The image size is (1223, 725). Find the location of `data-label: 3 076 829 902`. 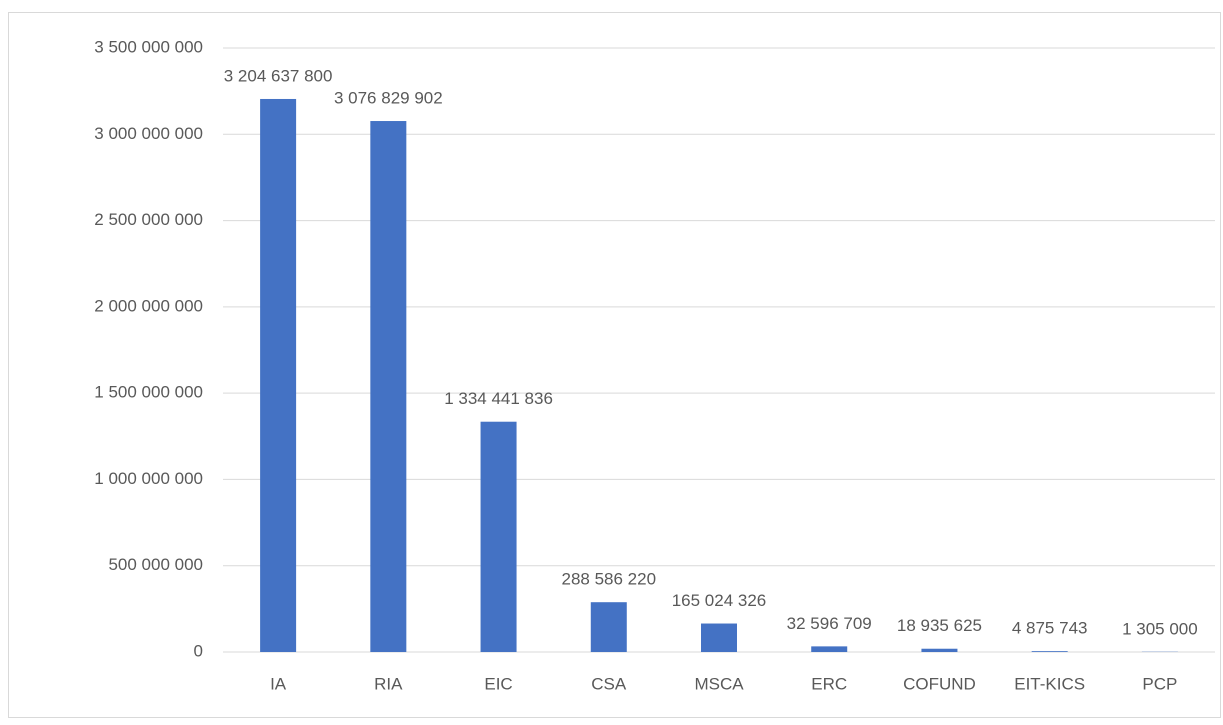

data-label: 3 076 829 902 is located at coordinates (388, 98).